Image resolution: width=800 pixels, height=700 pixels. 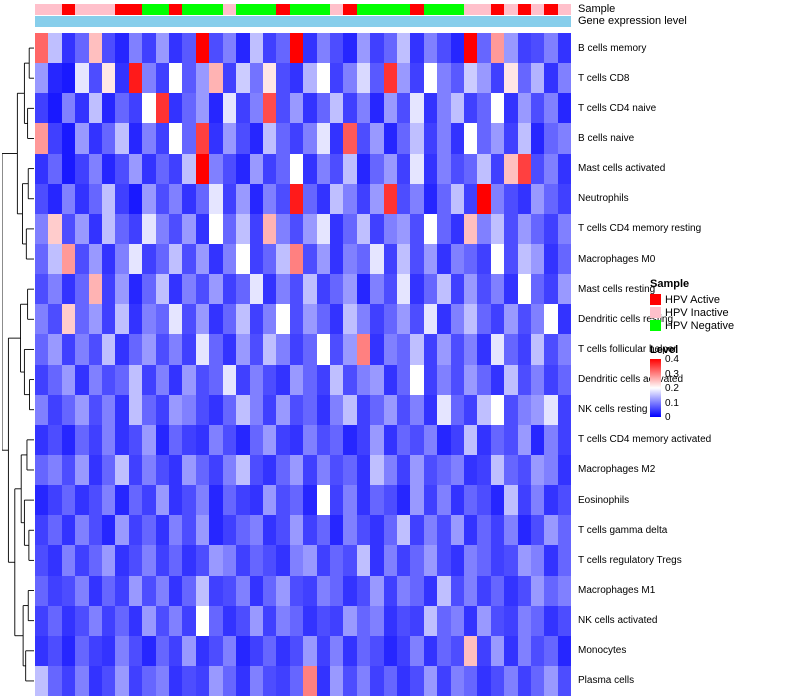 I want to click on level-gradient-bar, so click(x=655, y=388).